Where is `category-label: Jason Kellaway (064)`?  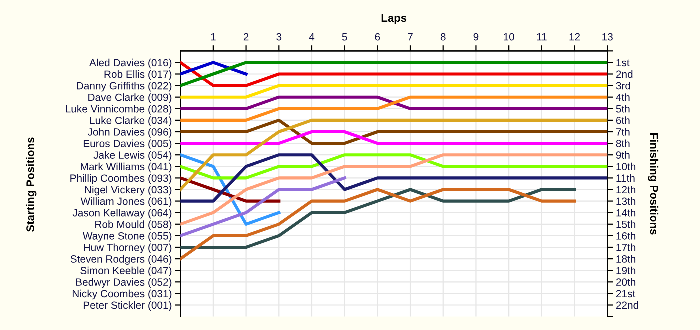
category-label: Jason Kellaway (064) is located at coordinates (122, 214).